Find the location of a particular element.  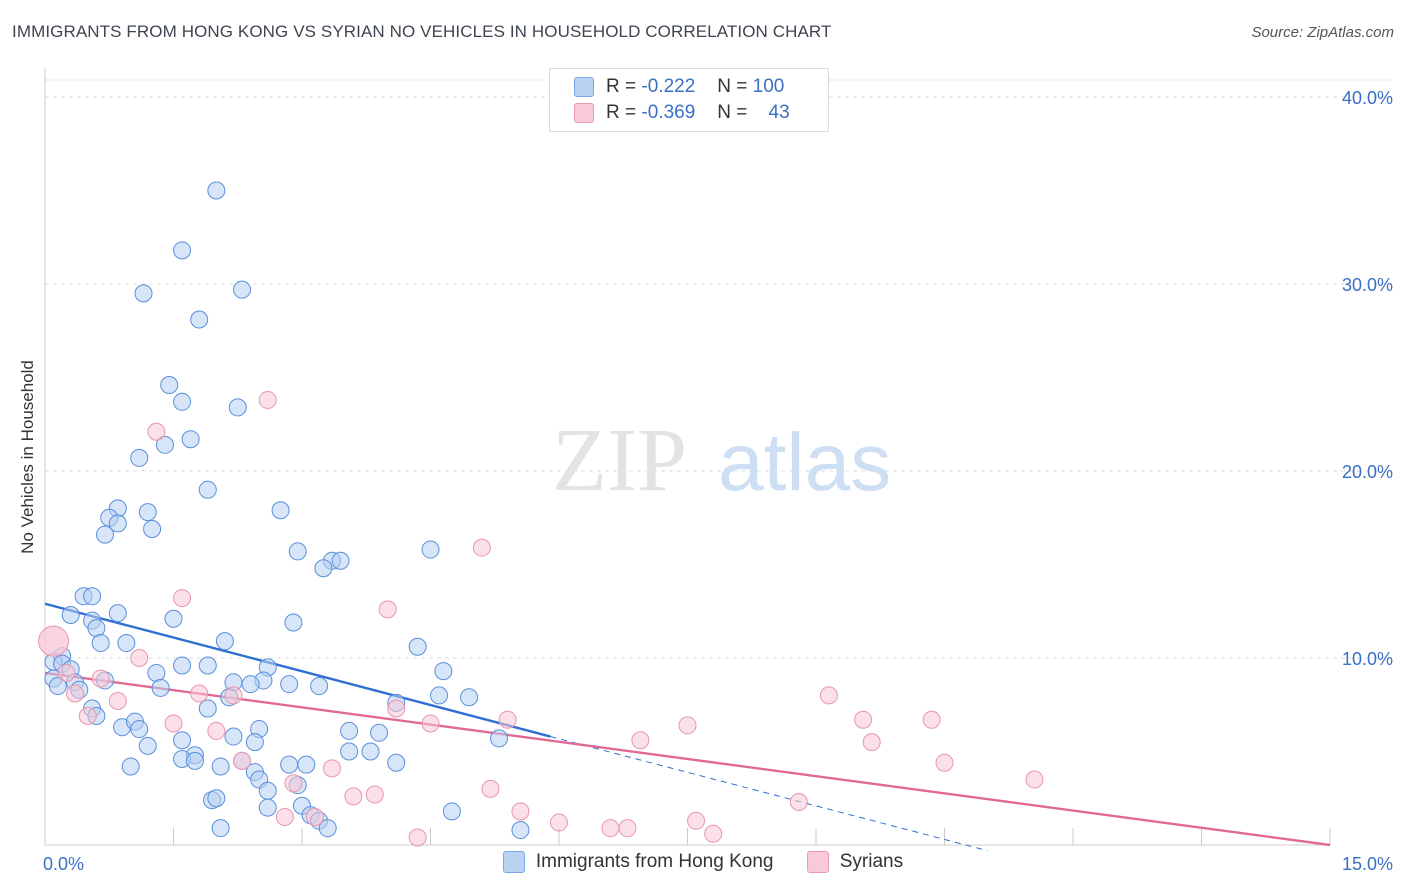

trend-line-hong-kong-extension is located at coordinates (769, 794).